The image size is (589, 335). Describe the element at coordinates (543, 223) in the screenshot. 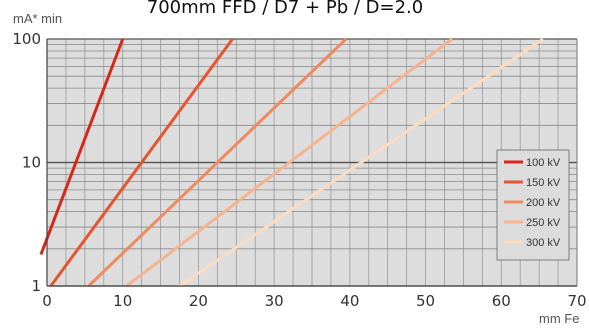

I see `legend-label: 250 kV` at that location.